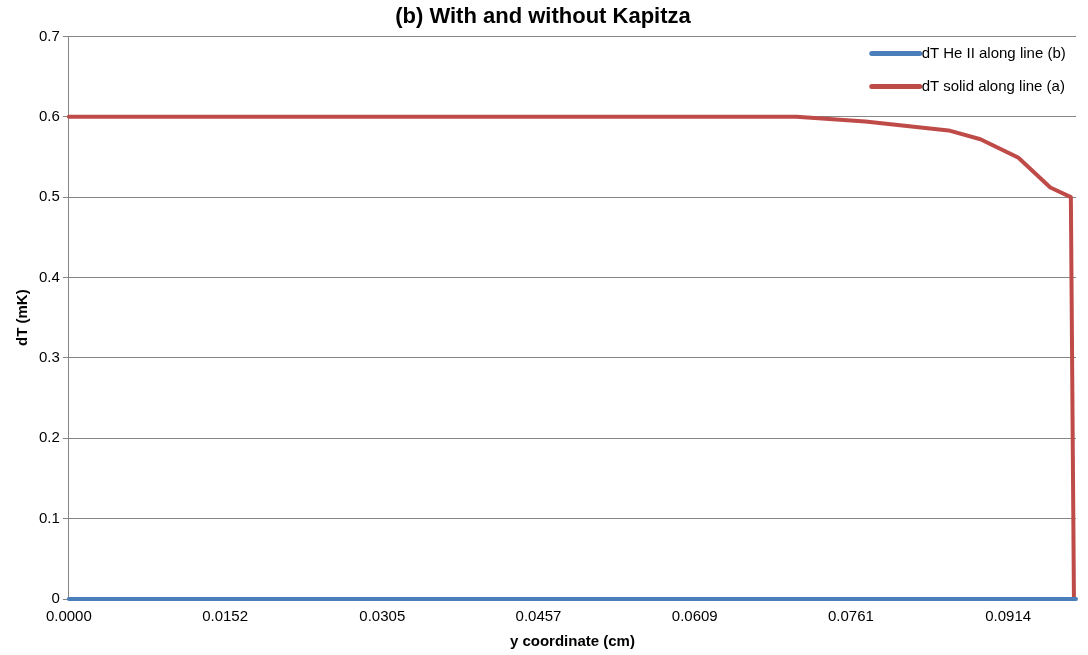 The height and width of the screenshot is (655, 1088). I want to click on legend-label: dT He II along line (b), so click(993, 52).